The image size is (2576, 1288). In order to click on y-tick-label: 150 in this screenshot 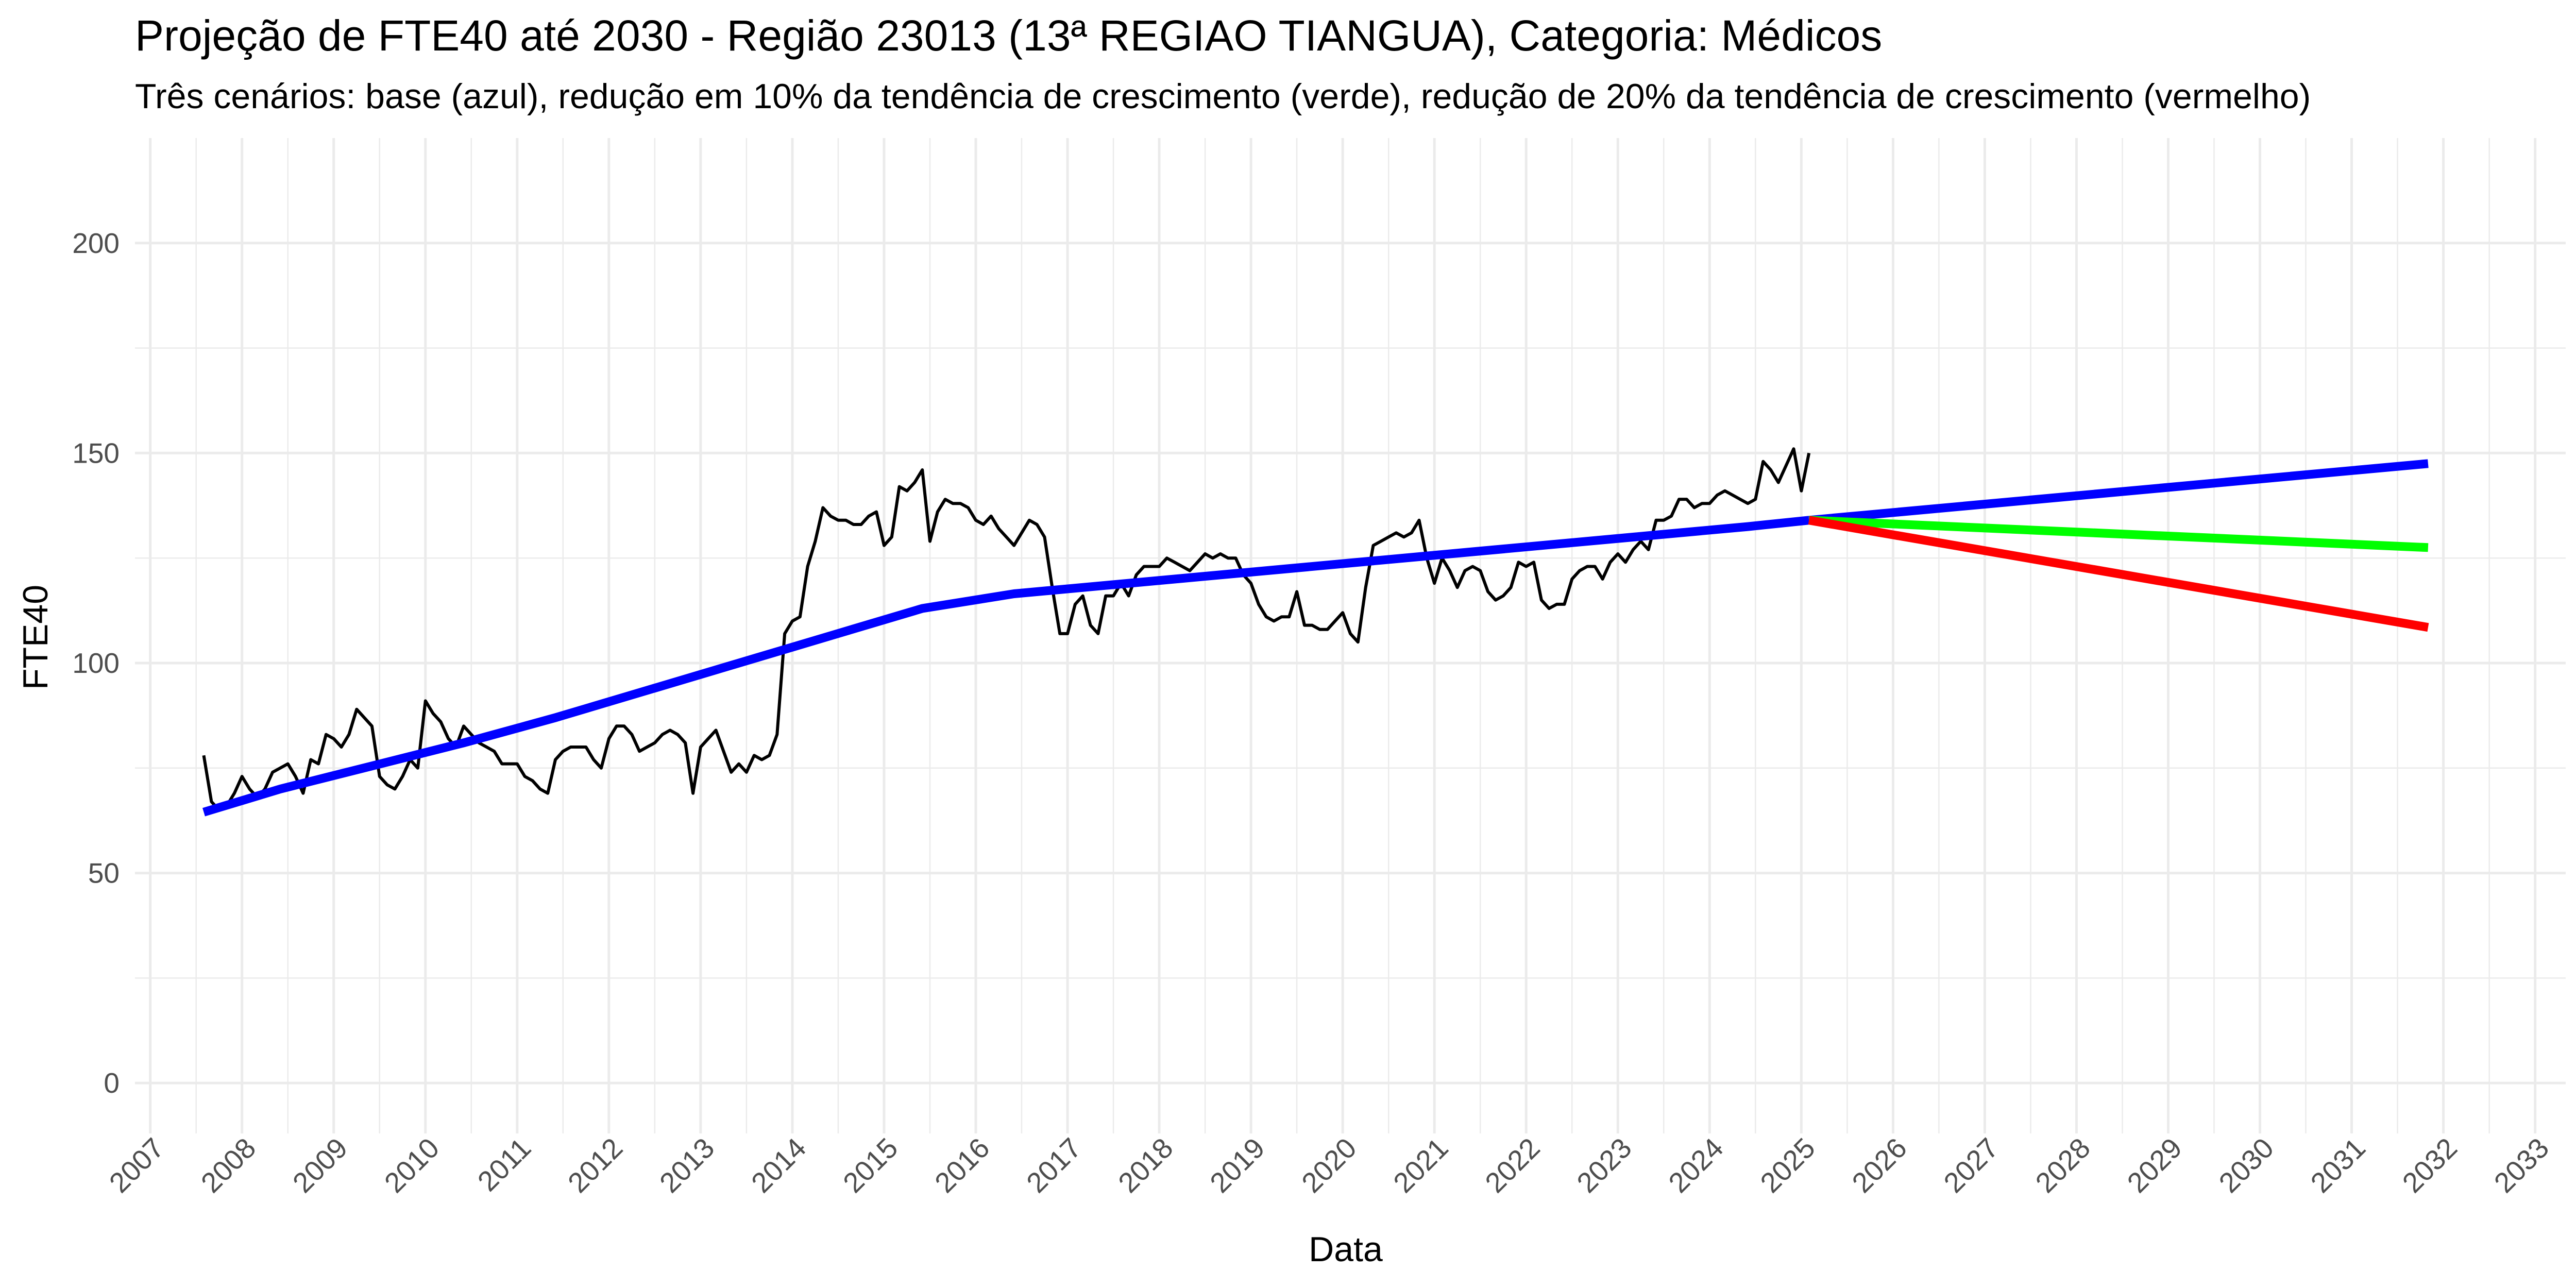, I will do `click(96, 453)`.